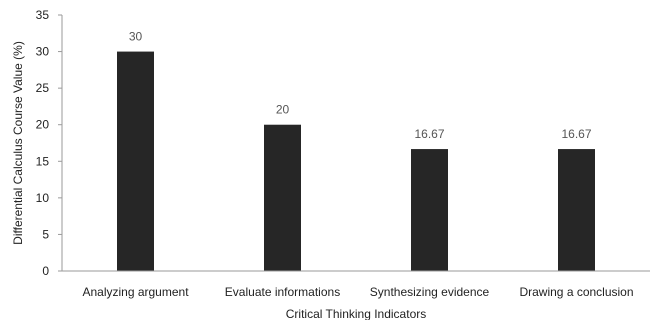  I want to click on y-tick-label: 0, so click(45, 271).